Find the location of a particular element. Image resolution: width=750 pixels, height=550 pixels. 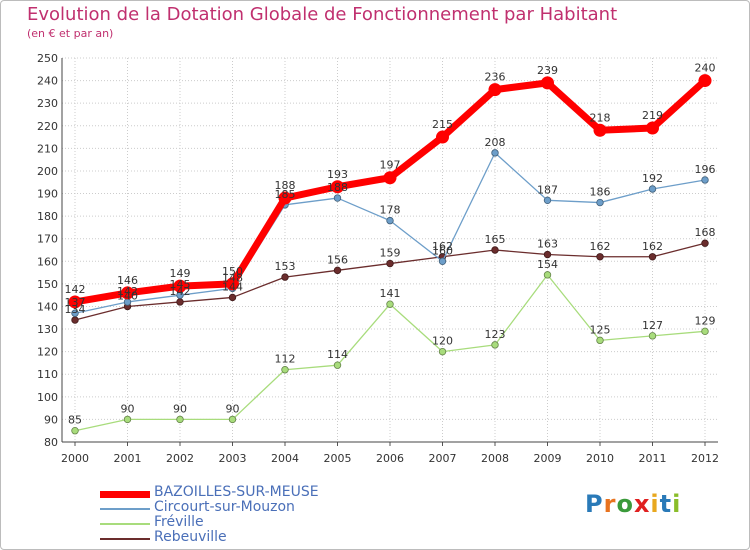

y-tick-label: 170 is located at coordinates (47, 239).